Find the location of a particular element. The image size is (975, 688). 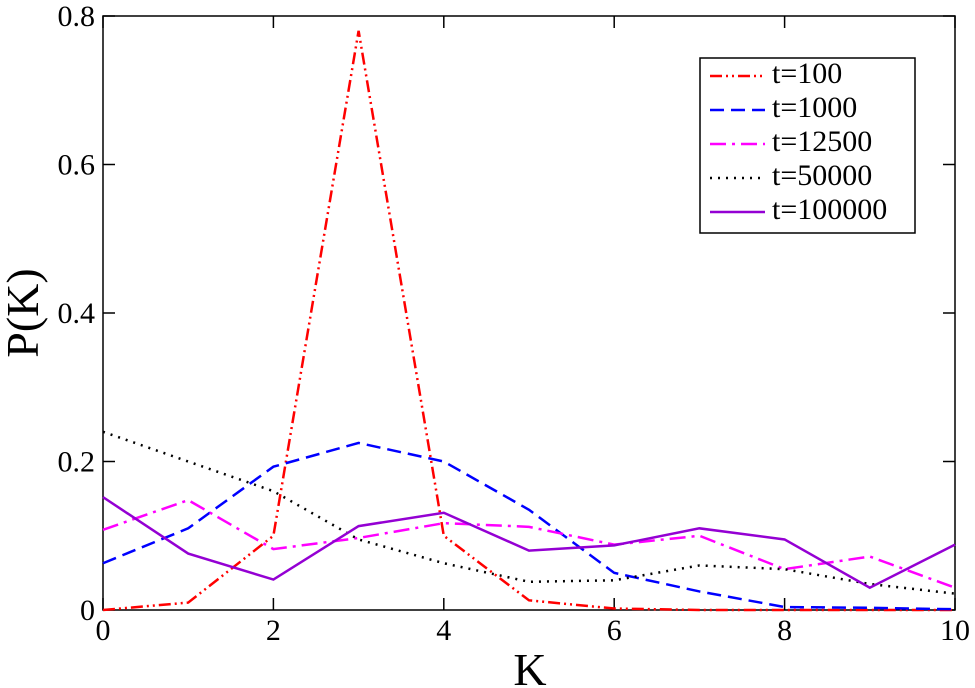

x-axis-label: K is located at coordinates (529, 666).